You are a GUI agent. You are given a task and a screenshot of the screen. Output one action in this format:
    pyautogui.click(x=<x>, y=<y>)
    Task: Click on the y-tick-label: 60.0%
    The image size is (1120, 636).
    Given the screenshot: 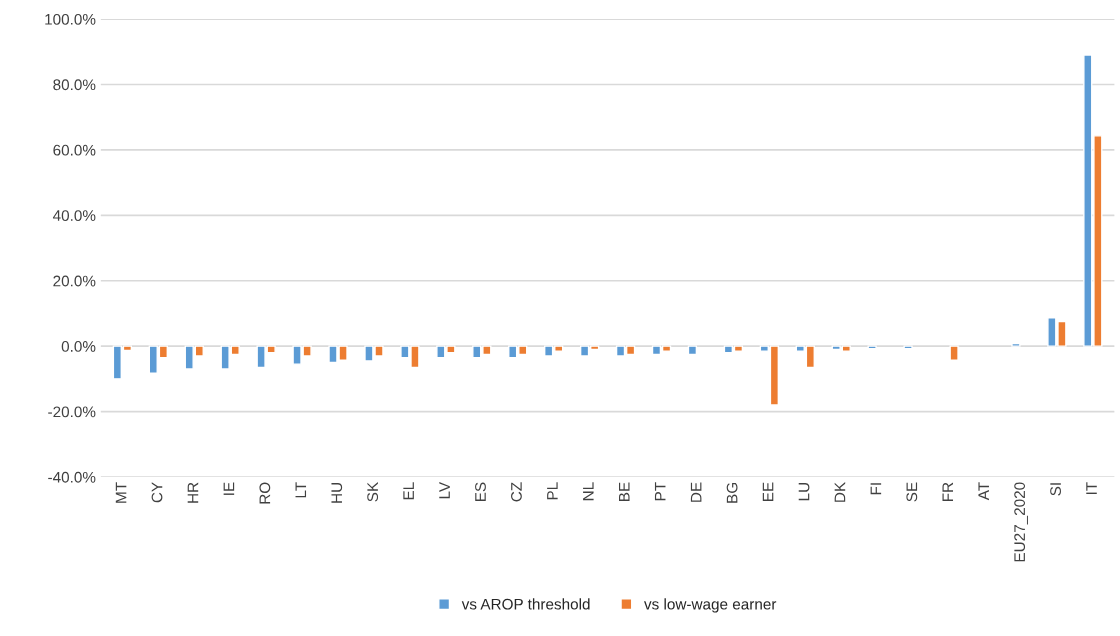 What is the action you would take?
    pyautogui.click(x=74, y=150)
    